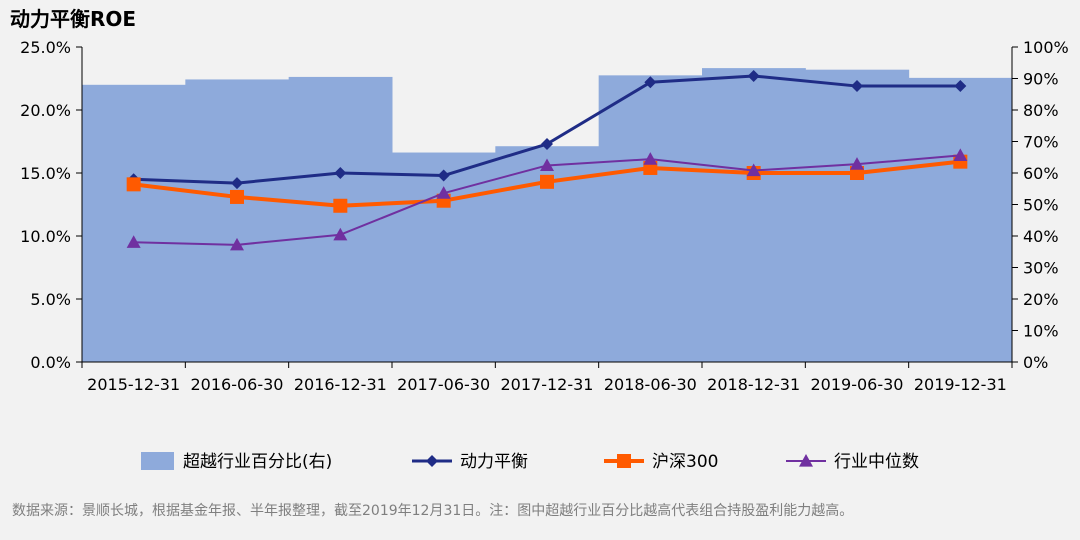 Image resolution: width=1080 pixels, height=540 pixels. What do you see at coordinates (530, 462) in the screenshot?
I see `legend: 超越行业百分比(右) 动力平衡 沪深300 行业中位数` at bounding box center [530, 462].